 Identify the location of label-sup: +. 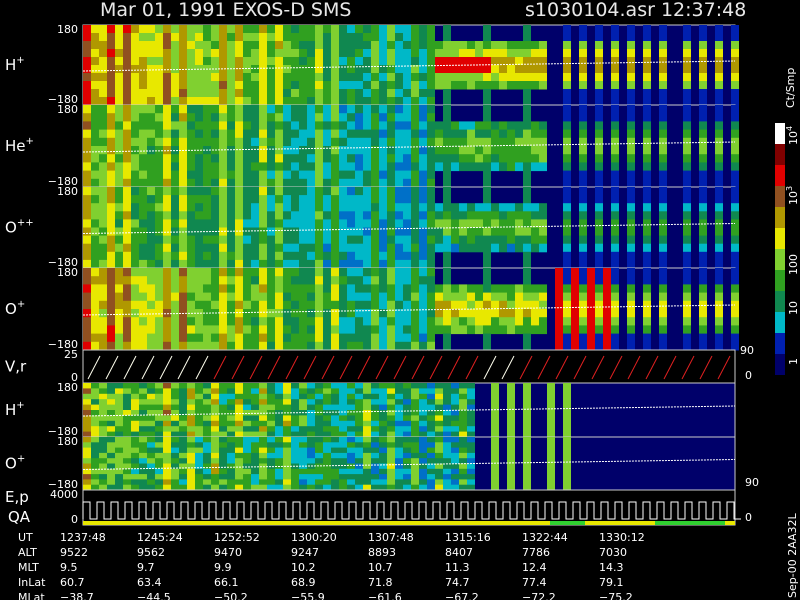
(20, 60).